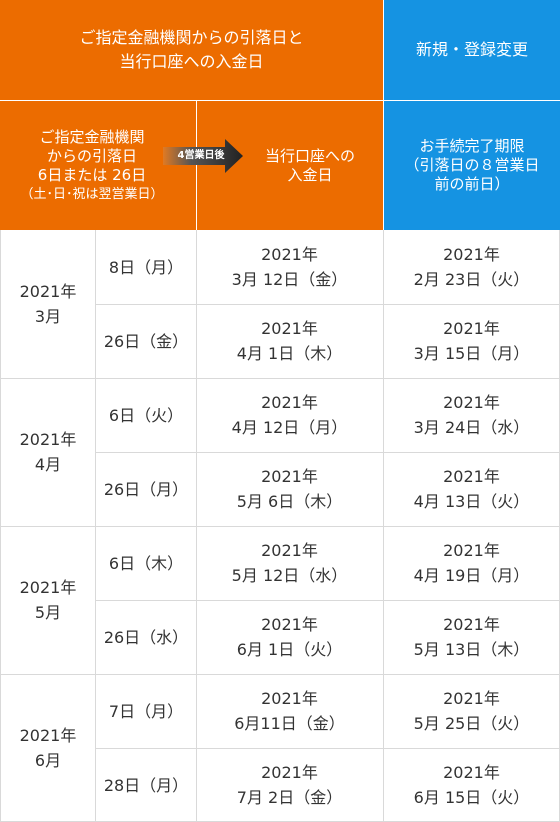 The image size is (560, 822). Describe the element at coordinates (146, 785) in the screenshot. I see `withdrawal-day-cell: 28日（月）` at that location.